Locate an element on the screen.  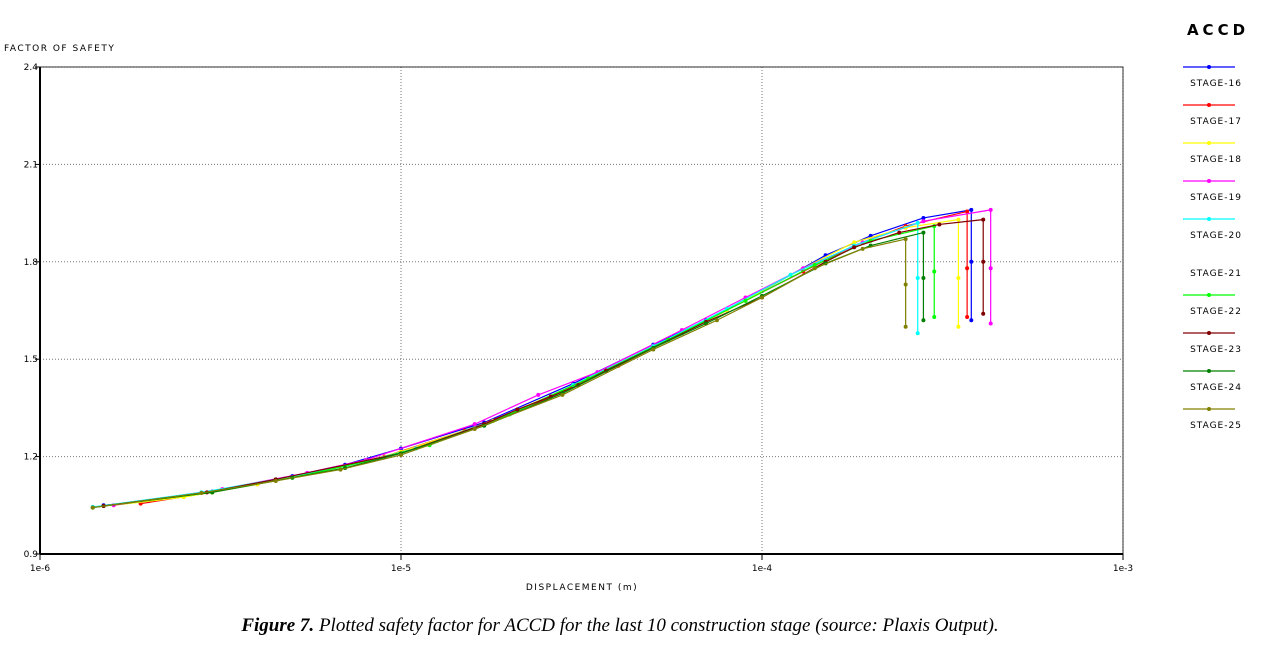
legend-label: STAGE-21 is located at coordinates (1216, 274).